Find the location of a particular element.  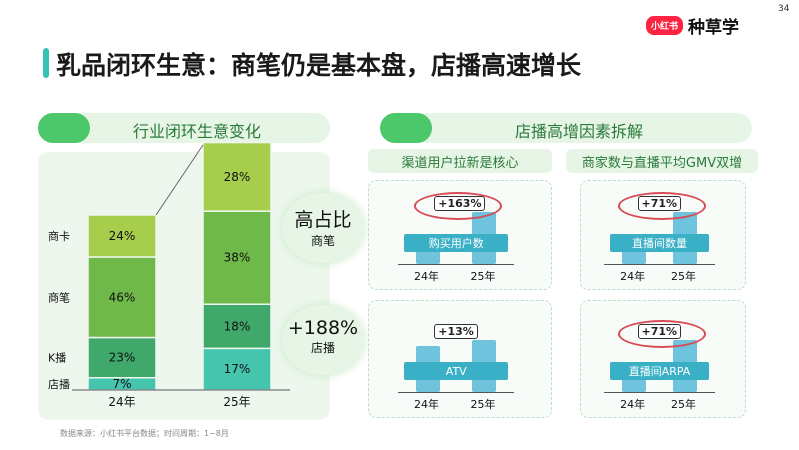

left-header-dot is located at coordinates (64, 128).